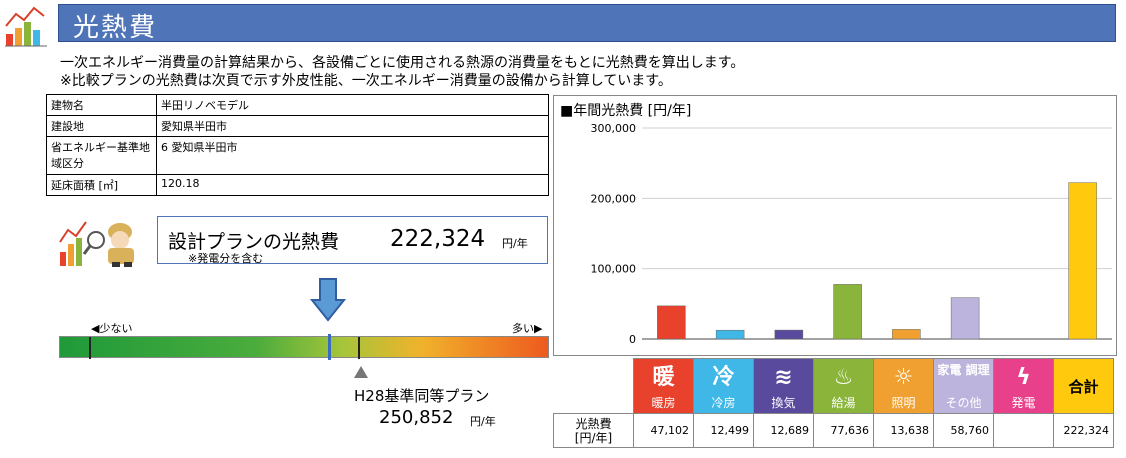  What do you see at coordinates (1083, 430) in the screenshot?
I see `cost-value-total: 222,324` at bounding box center [1083, 430].